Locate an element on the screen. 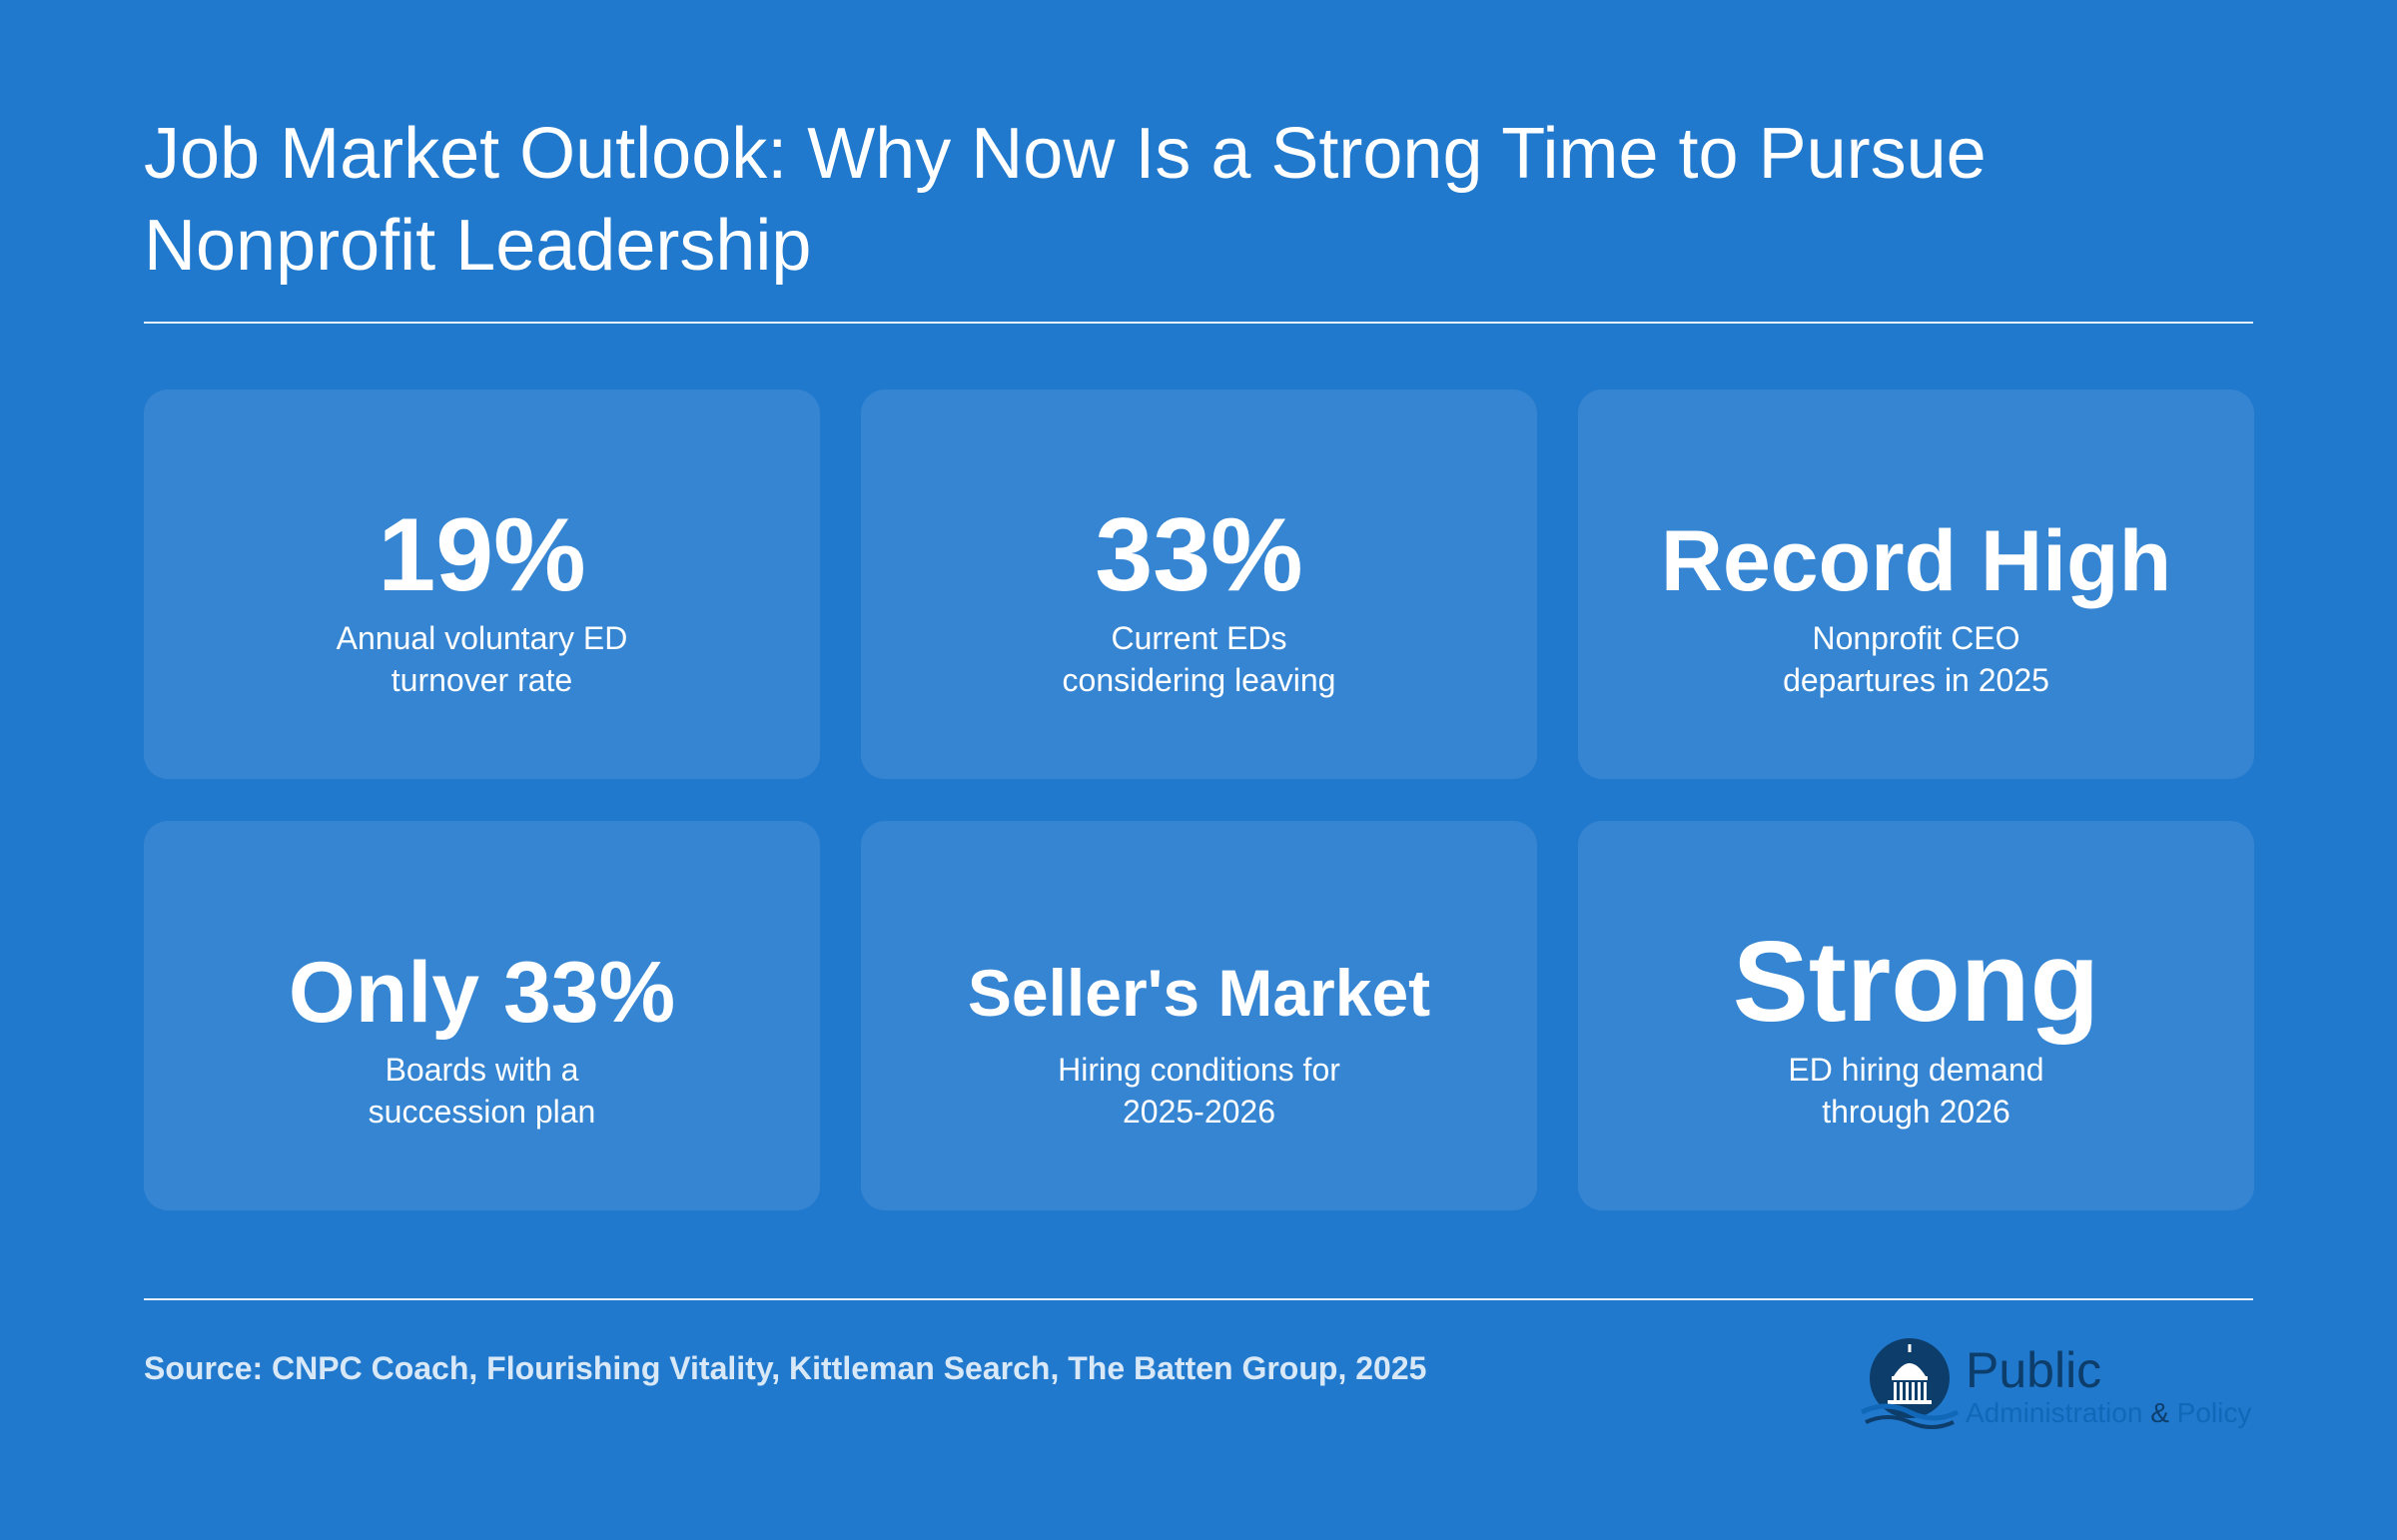 This screenshot has width=2397, height=1540. stat-card-hiring-demand: Strong ED hiring demand through 2026 is located at coordinates (1916, 1016).